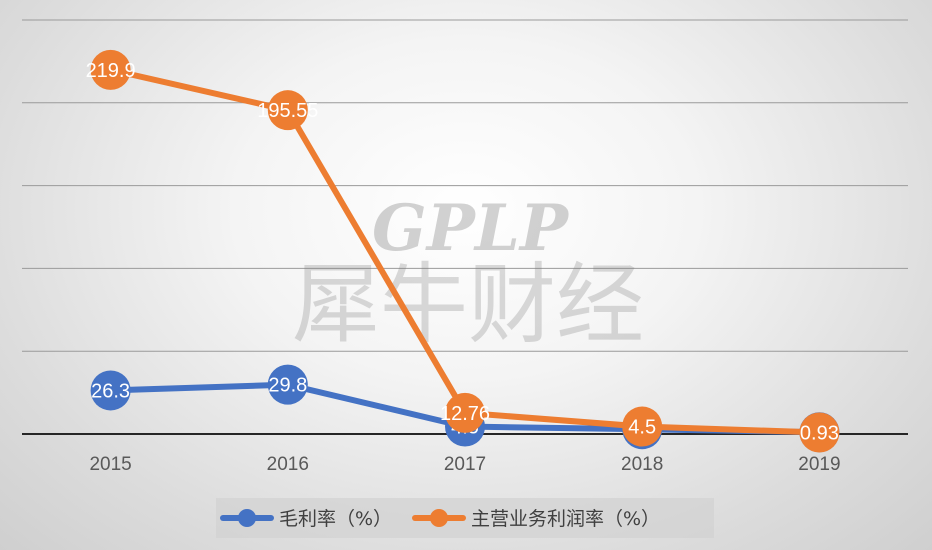  I want to click on x-tick-label: 2019, so click(819, 464).